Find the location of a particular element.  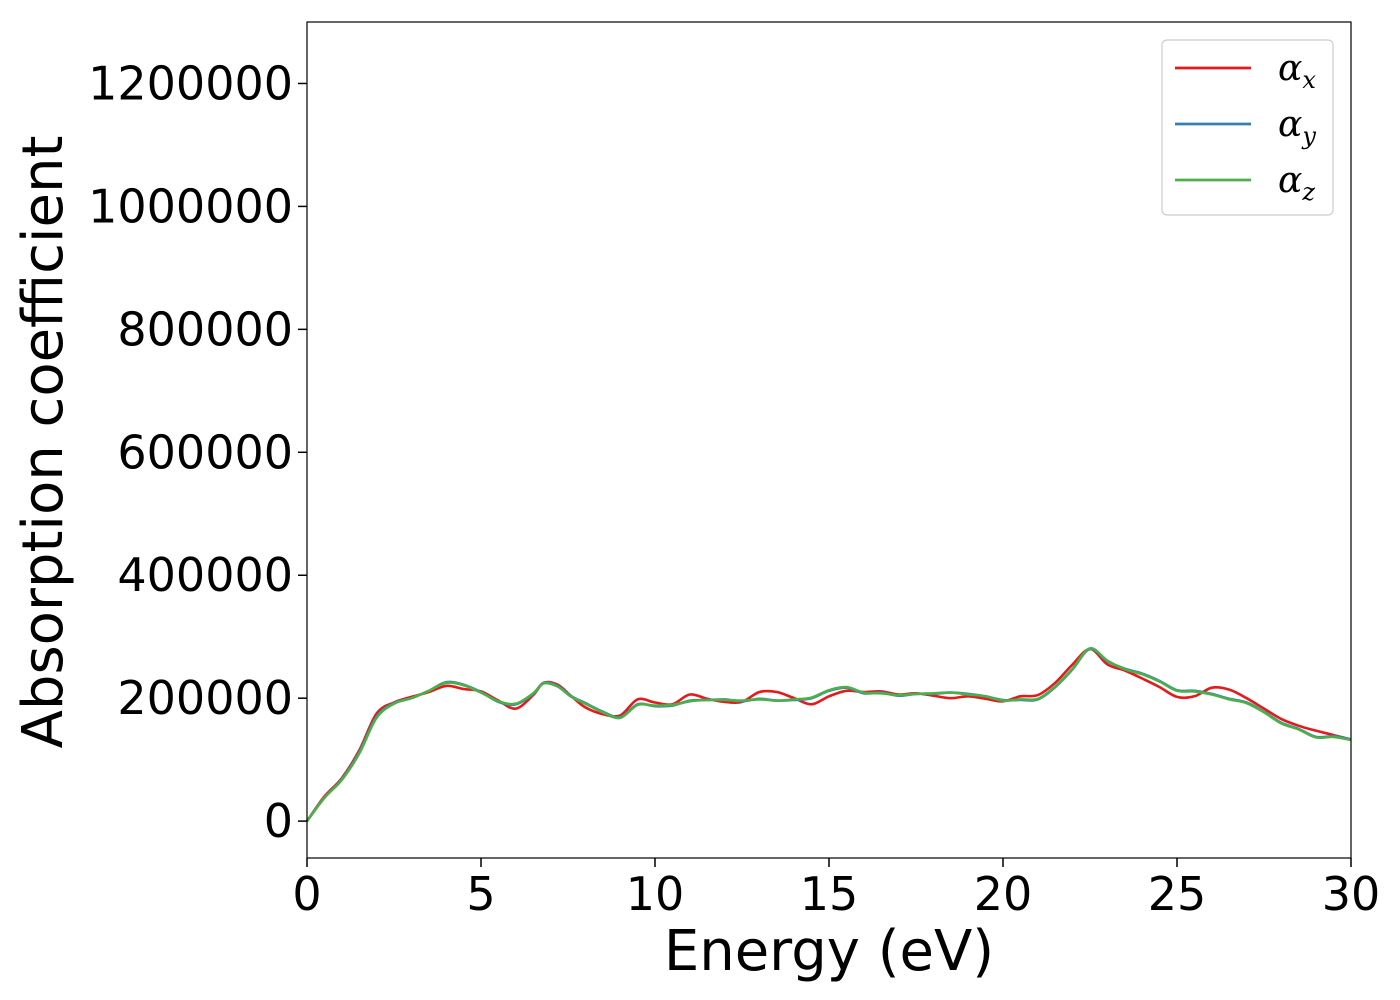

legend-label-alpha-x: αx is located at coordinates (1297, 71).